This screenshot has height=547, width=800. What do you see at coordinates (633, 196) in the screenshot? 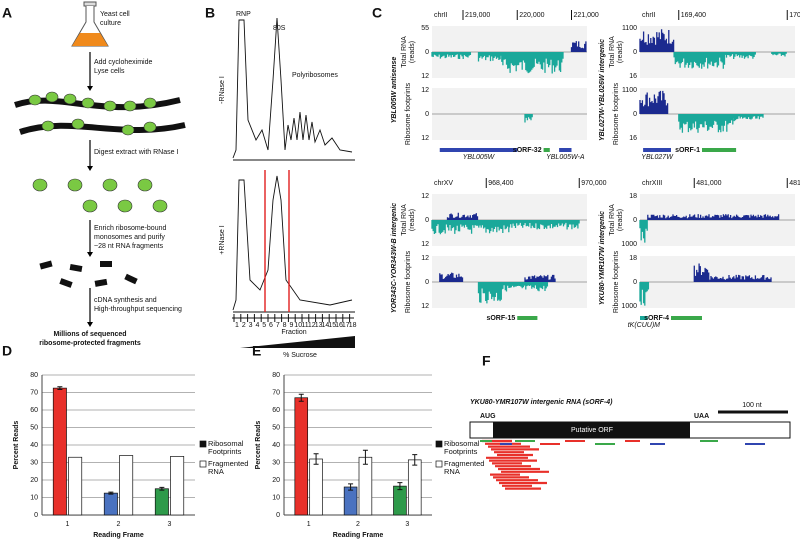
I see `scale-label: 18` at bounding box center [633, 196].